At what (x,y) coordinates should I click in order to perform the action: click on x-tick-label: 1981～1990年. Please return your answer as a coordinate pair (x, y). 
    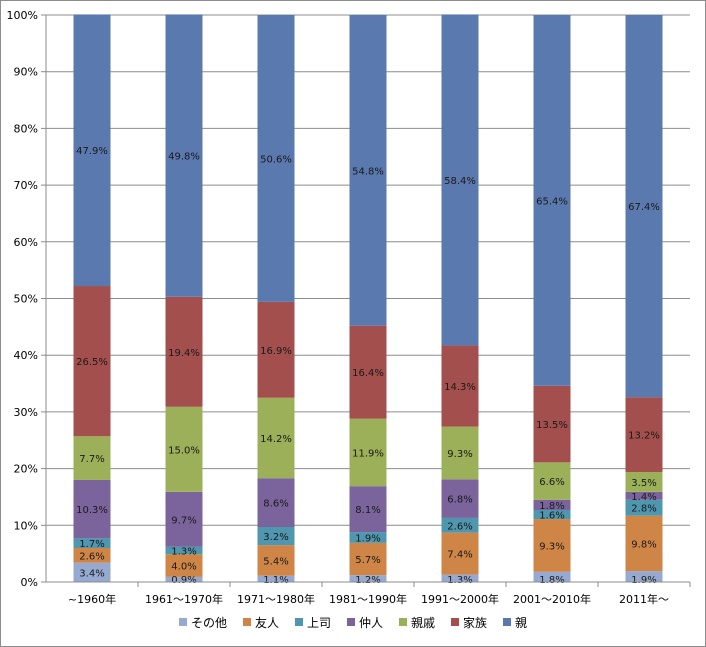
    Looking at the image, I should click on (368, 599).